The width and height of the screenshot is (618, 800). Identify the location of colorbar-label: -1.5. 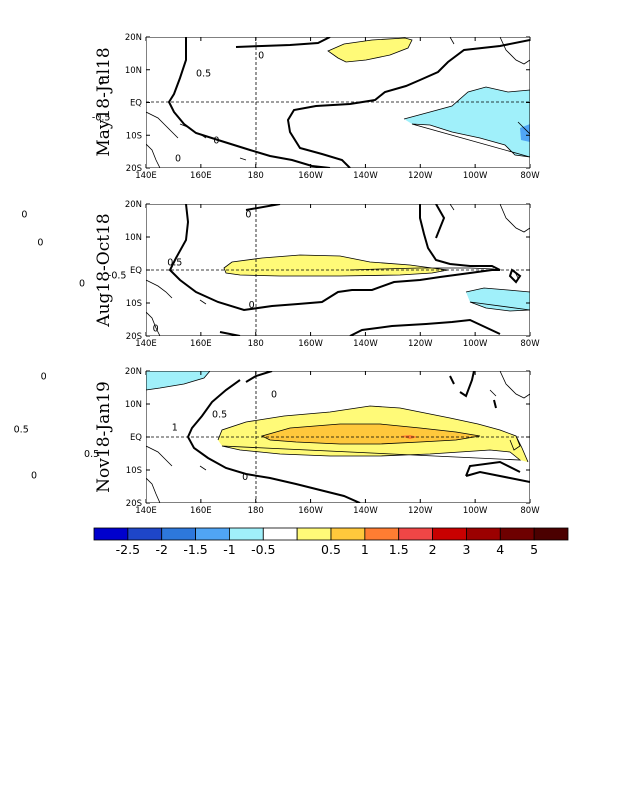
(195, 549).